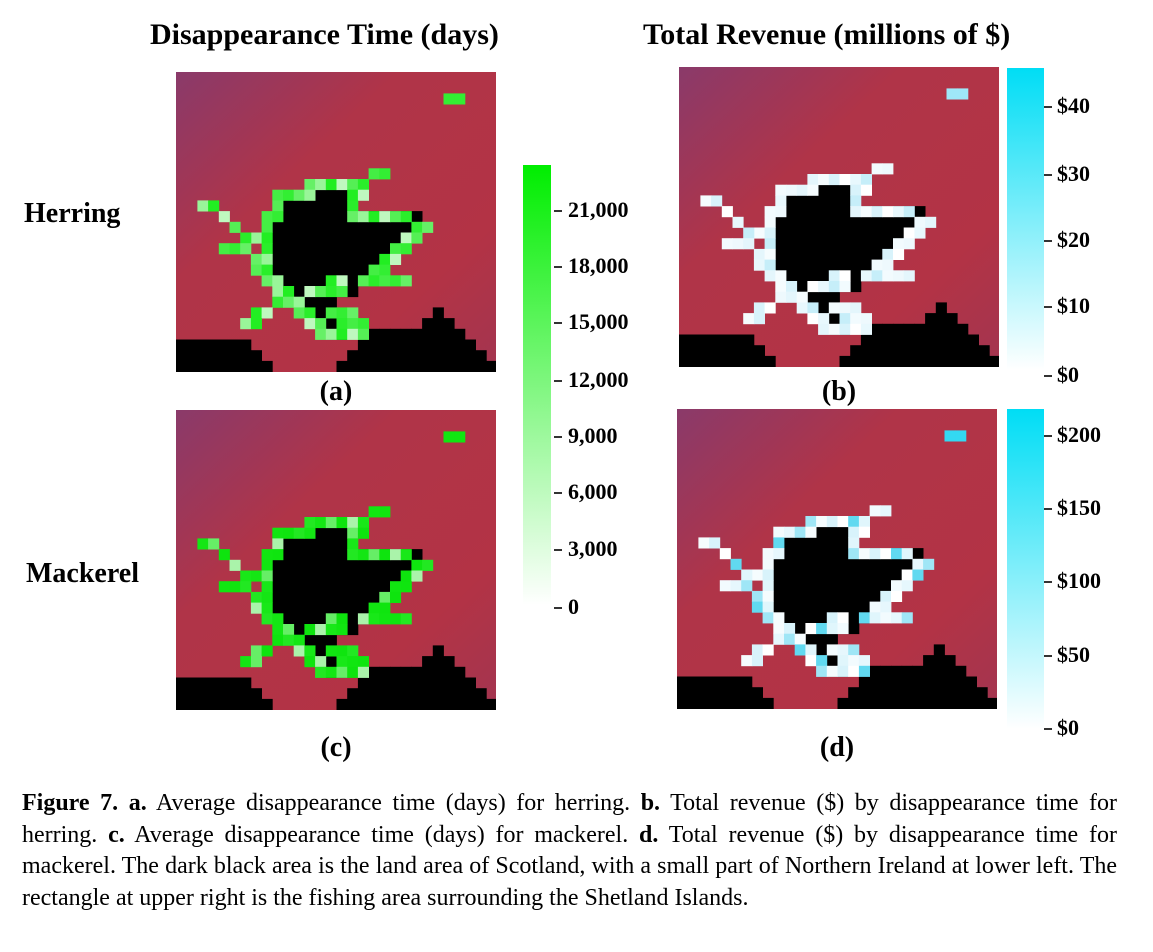 This screenshot has height=952, width=1153. What do you see at coordinates (950, 436) in the screenshot?
I see `shetland-fishing-cell` at bounding box center [950, 436].